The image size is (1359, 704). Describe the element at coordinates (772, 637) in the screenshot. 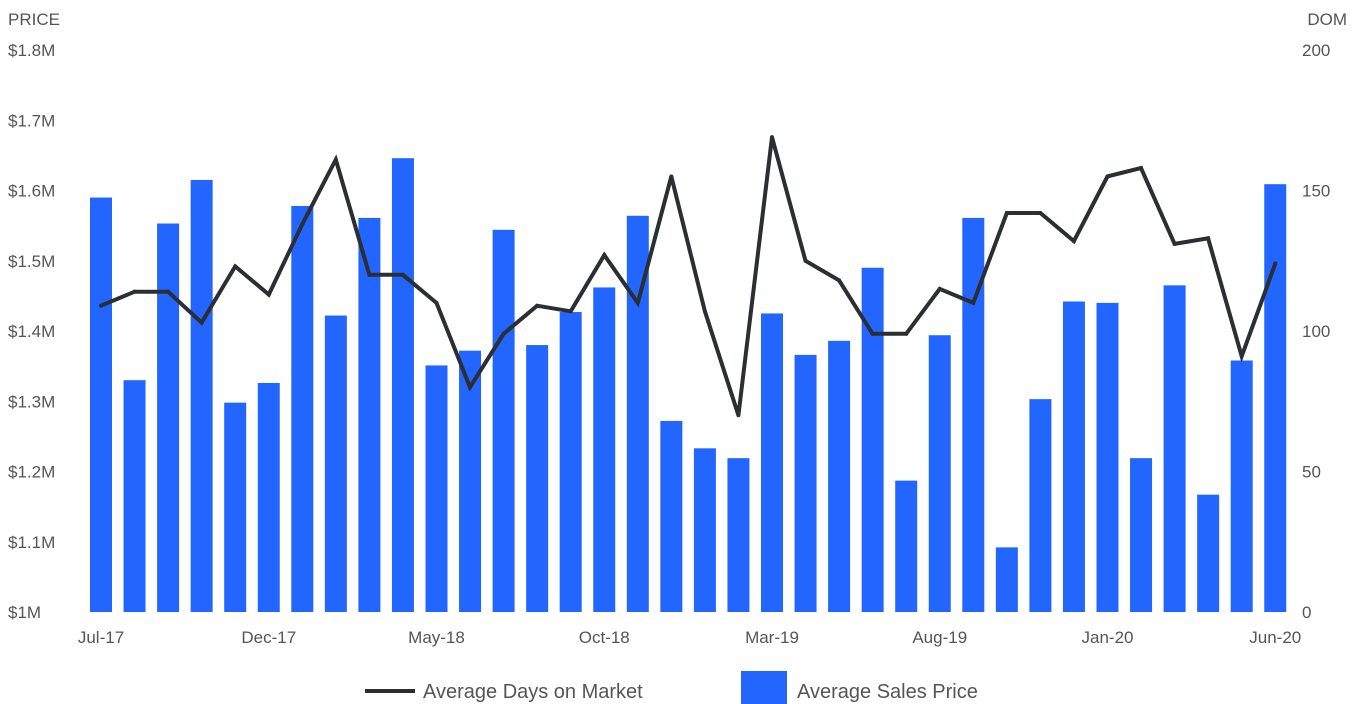

I see `x-tick-label: Mar-19` at that location.